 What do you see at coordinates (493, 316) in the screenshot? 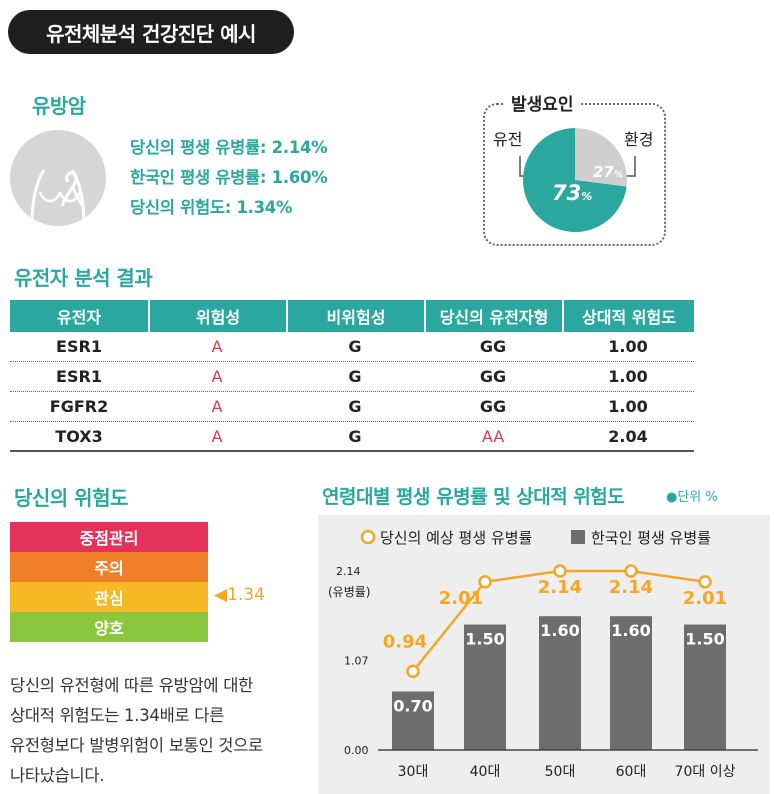
I see `col-genotype: 당신의 유전자형` at bounding box center [493, 316].